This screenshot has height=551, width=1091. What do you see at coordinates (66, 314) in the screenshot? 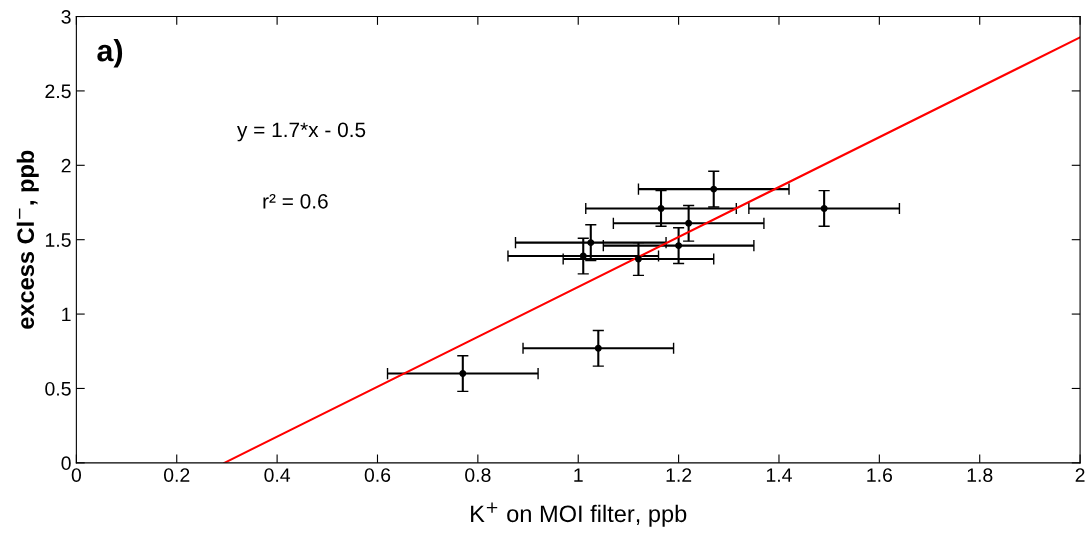
I see `y-tick-label: 1` at bounding box center [66, 314].